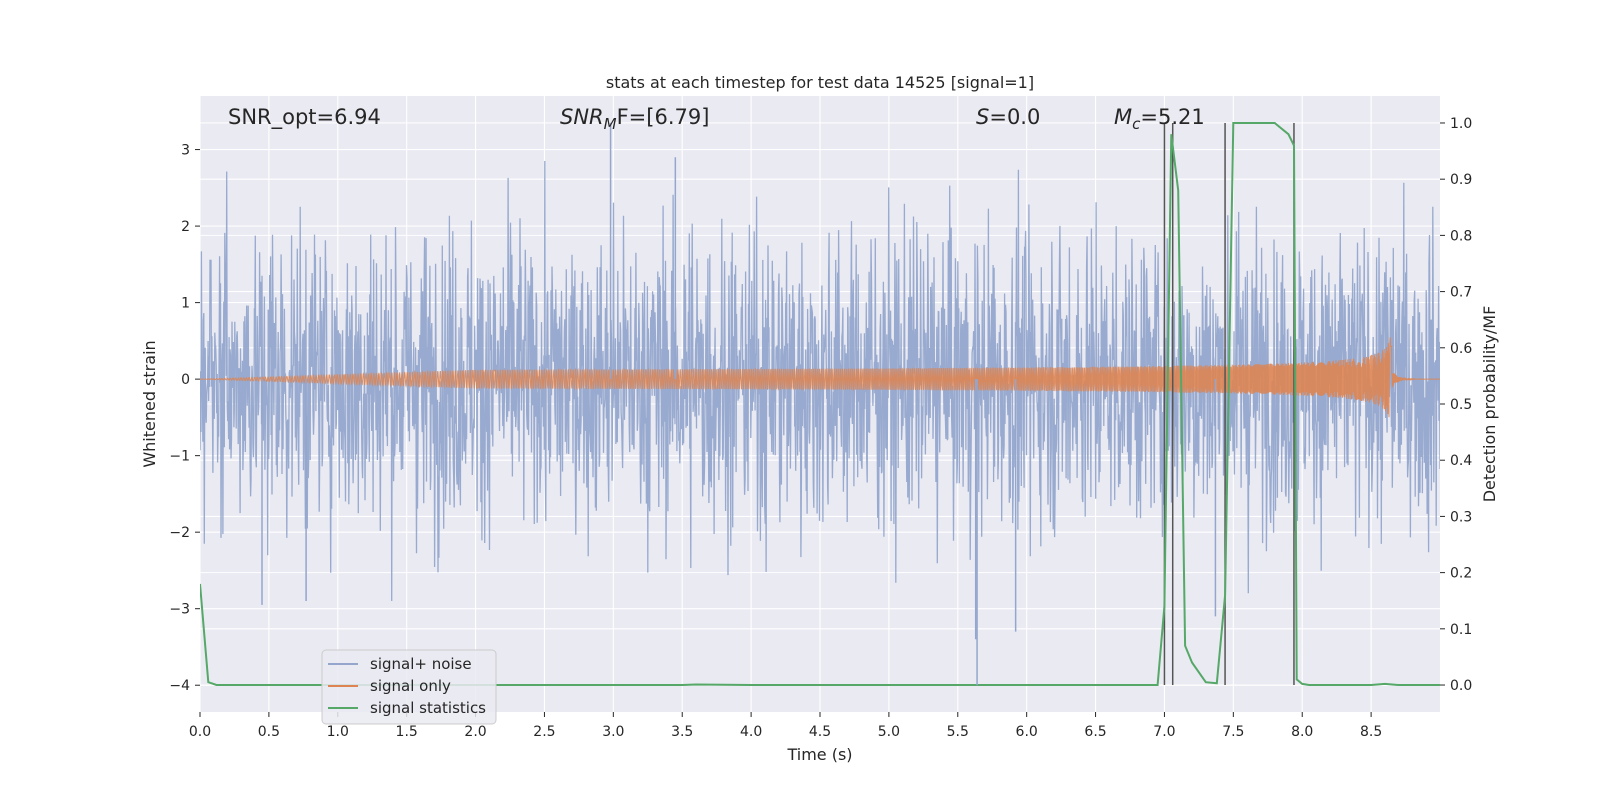 This screenshot has height=800, width=1600. I want to click on y-tick-label: −2, so click(179, 533).